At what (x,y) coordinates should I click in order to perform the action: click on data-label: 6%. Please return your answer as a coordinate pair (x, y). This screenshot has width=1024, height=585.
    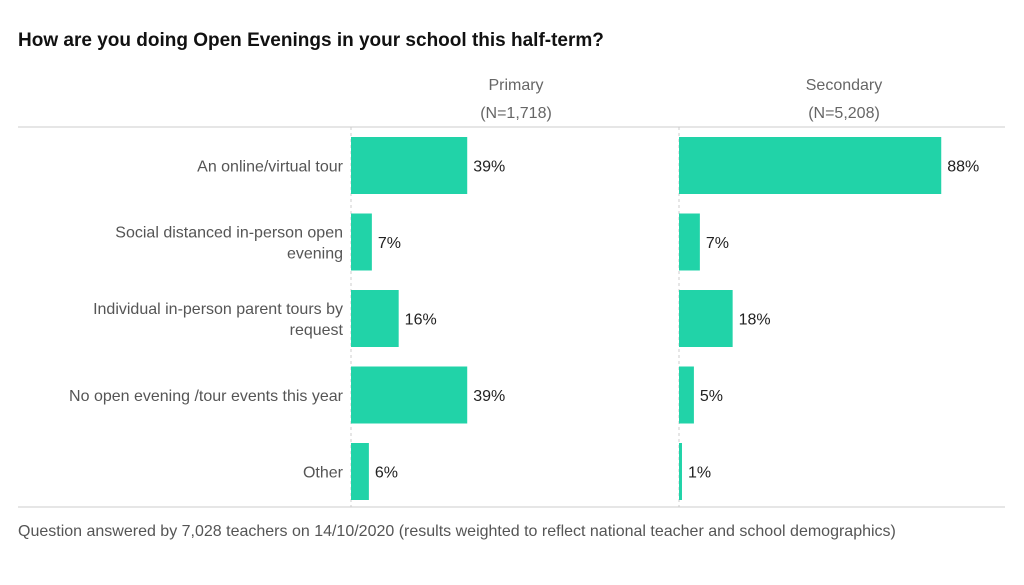
    Looking at the image, I should click on (386, 473).